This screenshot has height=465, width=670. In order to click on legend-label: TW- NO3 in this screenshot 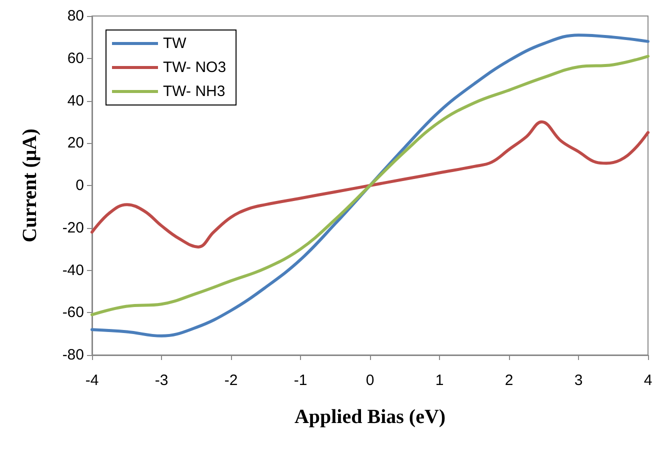, I will do `click(194, 67)`.